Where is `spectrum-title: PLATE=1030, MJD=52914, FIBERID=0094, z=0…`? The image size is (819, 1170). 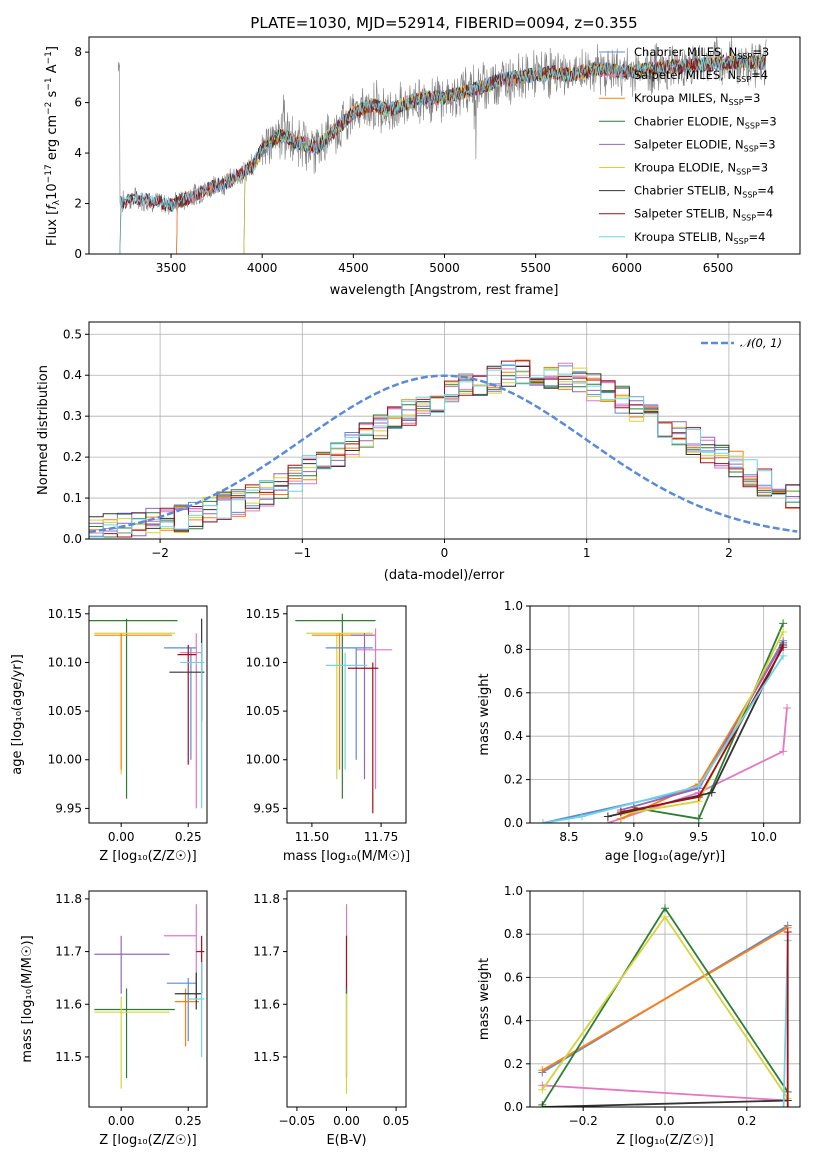 spectrum-title: PLATE=1030, MJD=52914, FIBERID=0094, z=0… is located at coordinates (443, 23).